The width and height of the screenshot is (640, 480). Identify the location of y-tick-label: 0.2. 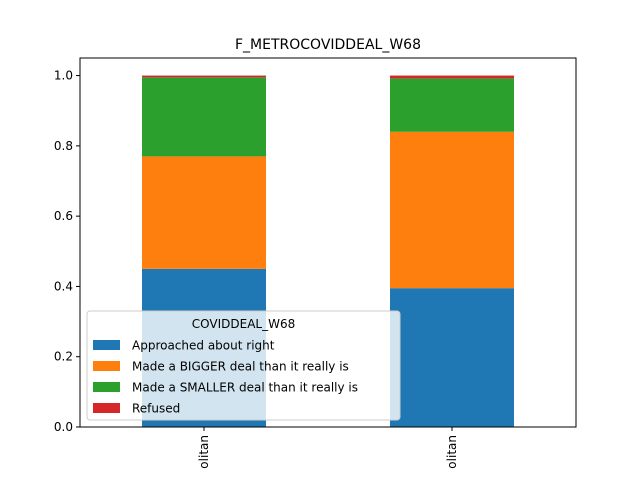
(63, 357).